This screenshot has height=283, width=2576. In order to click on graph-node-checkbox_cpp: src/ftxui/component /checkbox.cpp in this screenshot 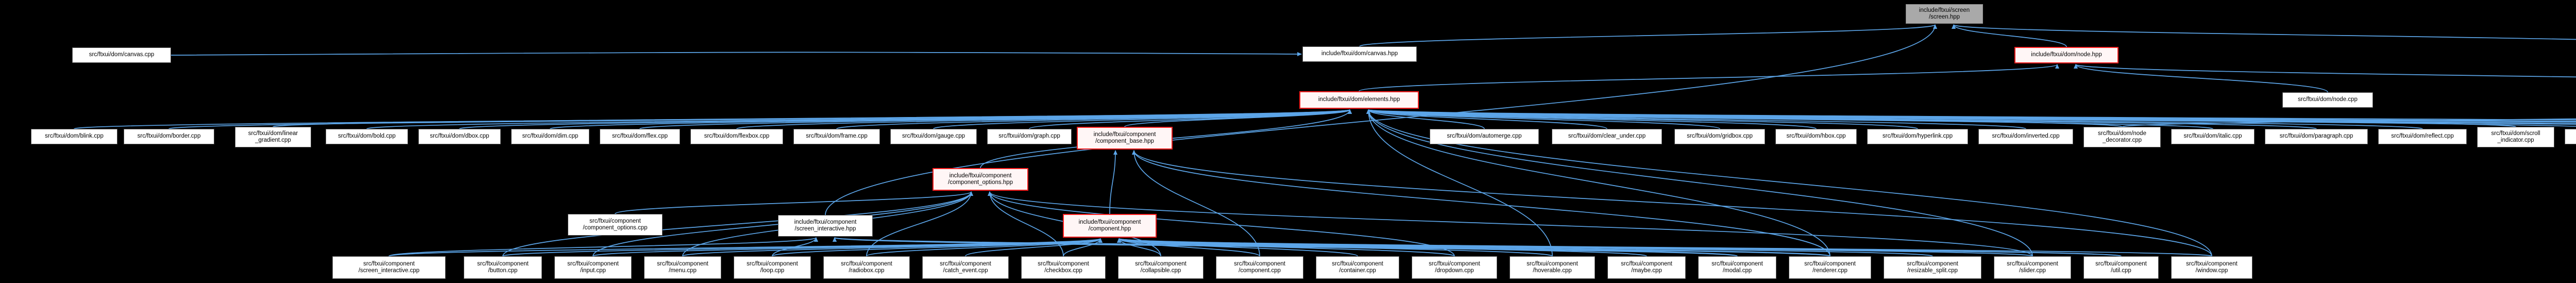, I will do `click(1063, 268)`.